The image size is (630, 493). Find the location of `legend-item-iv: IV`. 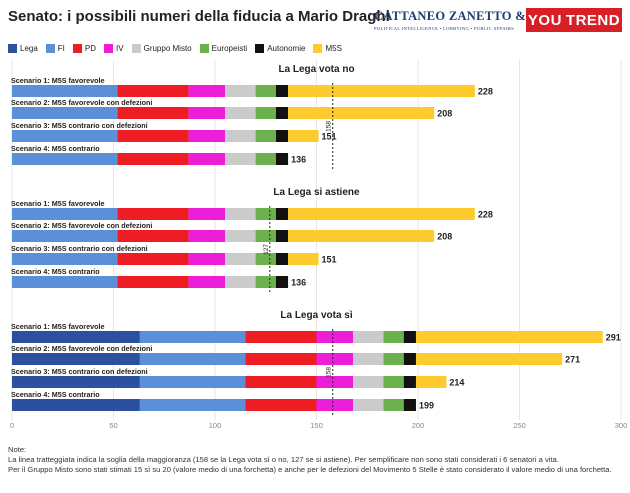

legend-item-iv: IV is located at coordinates (114, 48).